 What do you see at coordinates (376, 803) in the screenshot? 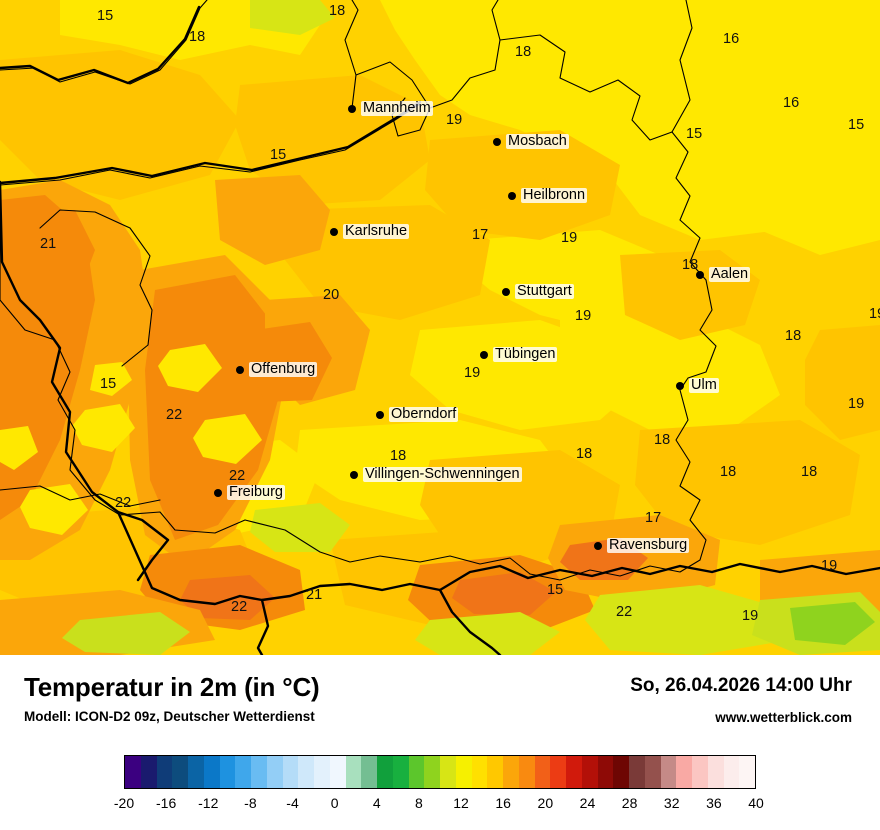
I see `colorbar-tick: 4` at bounding box center [376, 803].